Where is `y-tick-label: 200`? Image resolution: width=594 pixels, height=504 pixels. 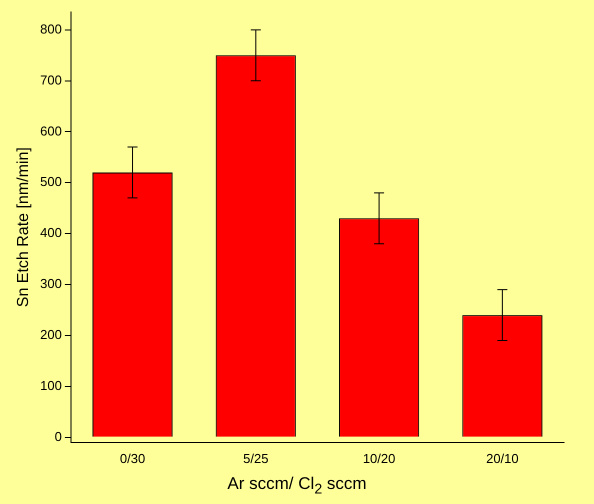 y-tick-label: 200 is located at coordinates (51, 334).